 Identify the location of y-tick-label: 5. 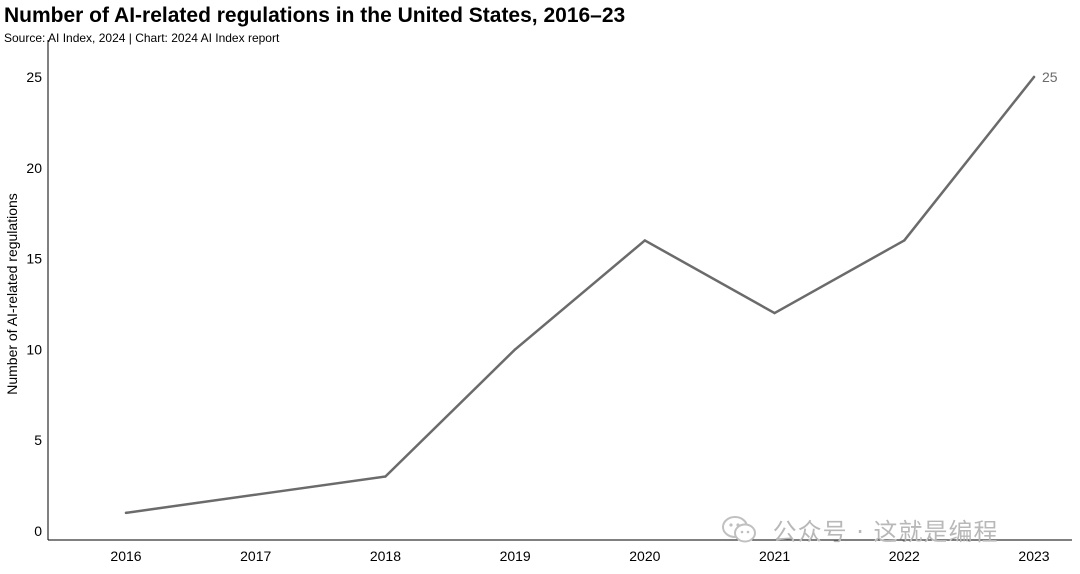
(38, 440).